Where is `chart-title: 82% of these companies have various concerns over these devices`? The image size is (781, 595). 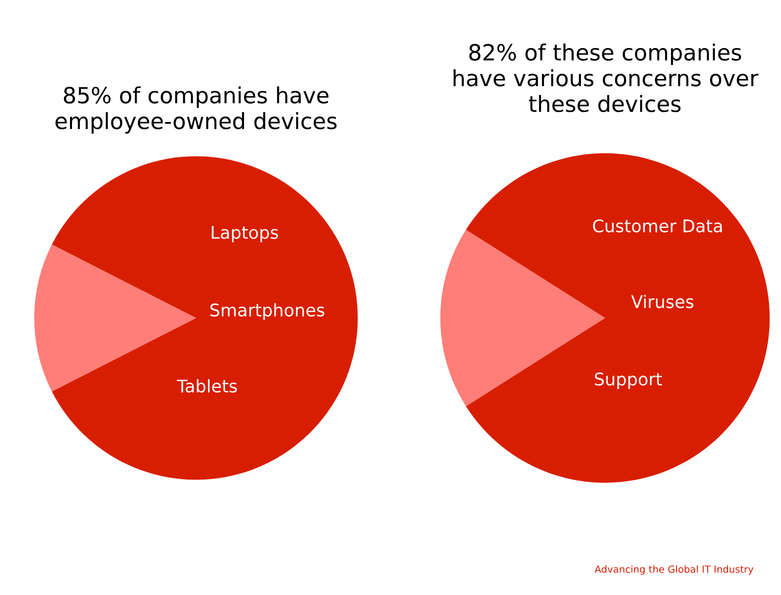
chart-title: 82% of these companies have various concerns over these devices is located at coordinates (606, 78).